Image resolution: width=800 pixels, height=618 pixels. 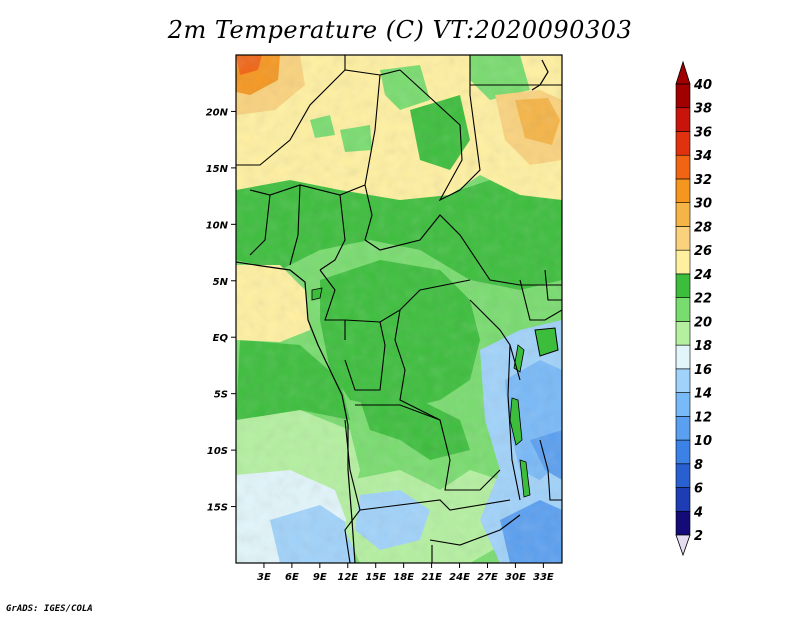 What do you see at coordinates (703, 204) in the screenshot?
I see `colorbar-label: 30` at bounding box center [703, 204].